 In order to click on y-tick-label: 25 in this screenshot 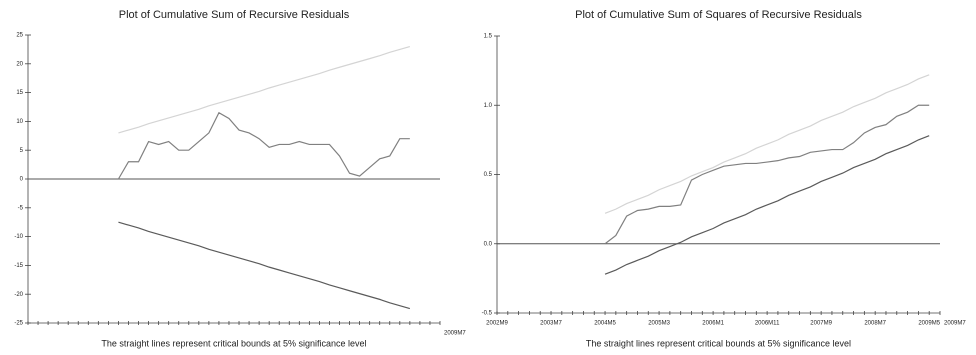, I will do `click(19, 36)`.